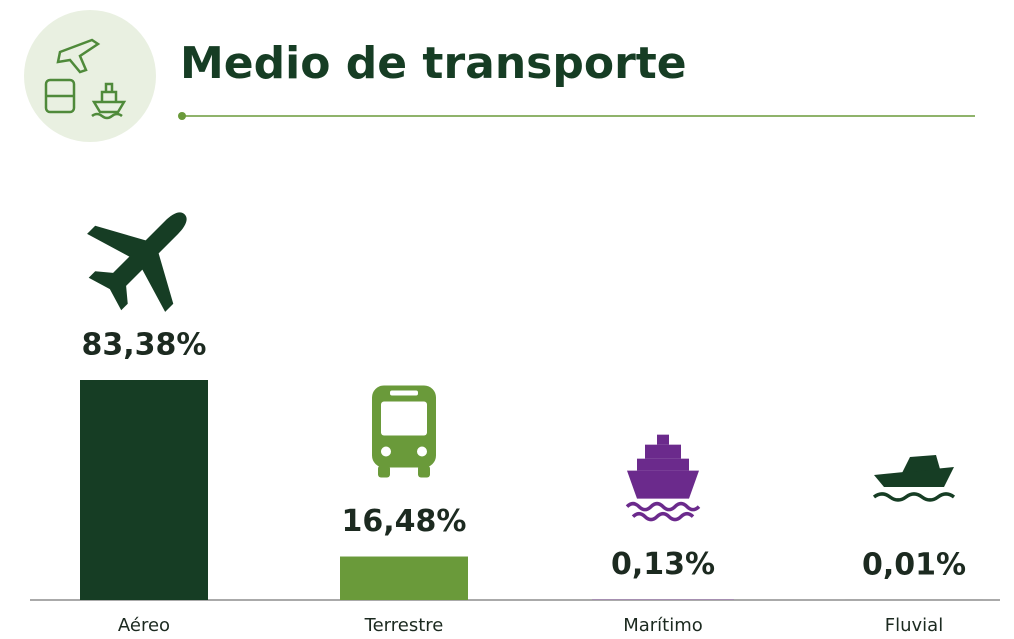 This screenshot has width=1014, height=639. Describe the element at coordinates (921, 463) in the screenshot. I see `boat-cabin` at that location.